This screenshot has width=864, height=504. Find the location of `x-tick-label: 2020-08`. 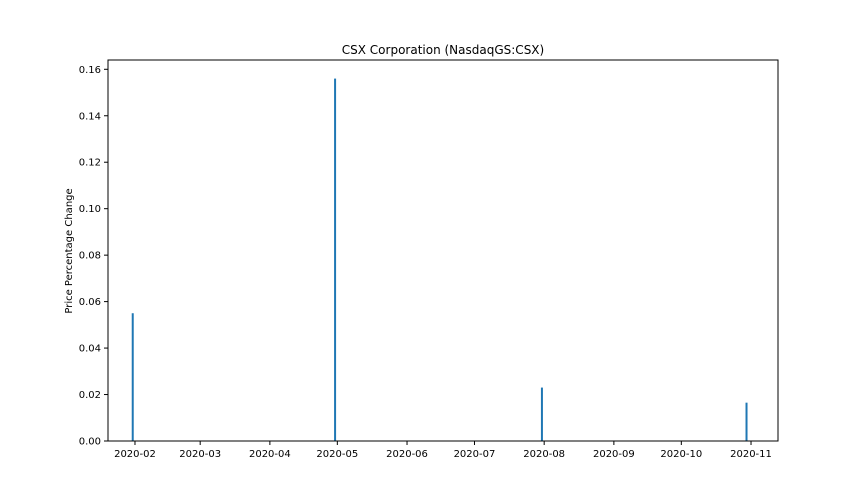

x-tick-label: 2020-08 is located at coordinates (544, 454).